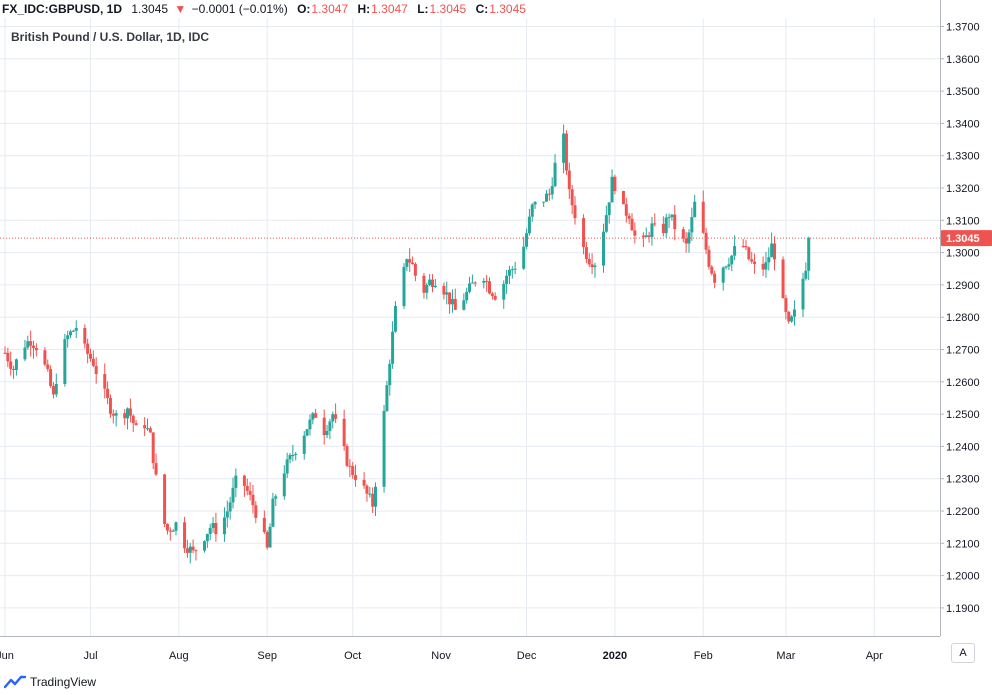 Image resolution: width=992 pixels, height=695 pixels. I want to click on auto-scale-button: A, so click(963, 653).